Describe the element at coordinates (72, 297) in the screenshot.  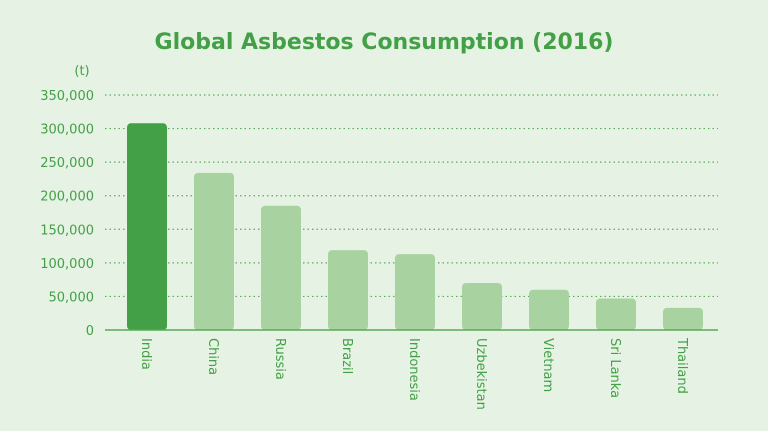
I see `y-tick-label: 50,000` at that location.